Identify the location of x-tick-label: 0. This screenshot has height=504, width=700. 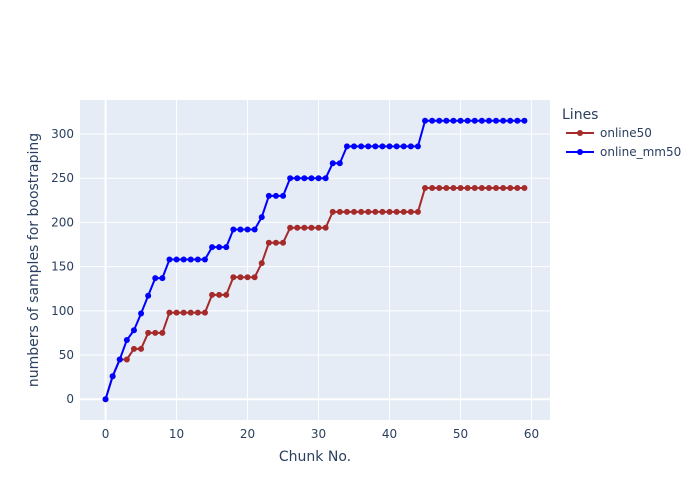
(106, 434).